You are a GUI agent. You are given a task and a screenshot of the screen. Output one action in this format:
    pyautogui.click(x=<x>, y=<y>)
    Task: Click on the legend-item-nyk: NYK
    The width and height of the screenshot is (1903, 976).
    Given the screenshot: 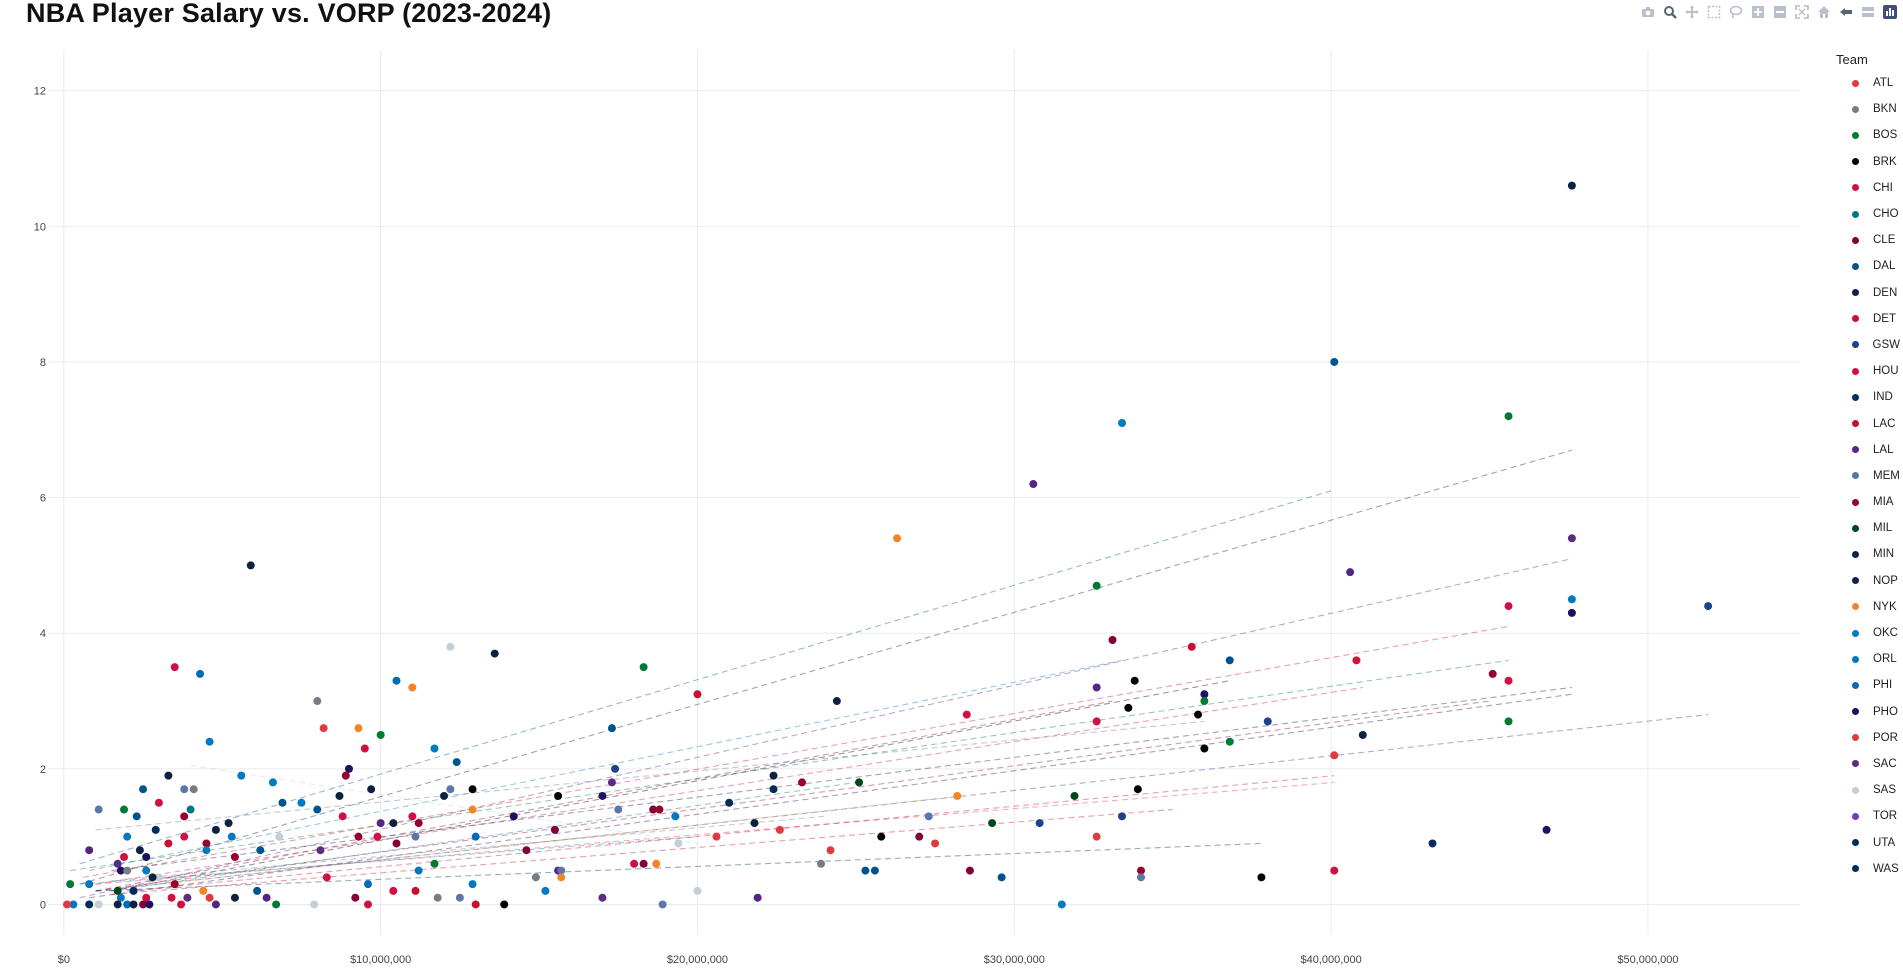 What is the action you would take?
    pyautogui.click(x=1868, y=607)
    